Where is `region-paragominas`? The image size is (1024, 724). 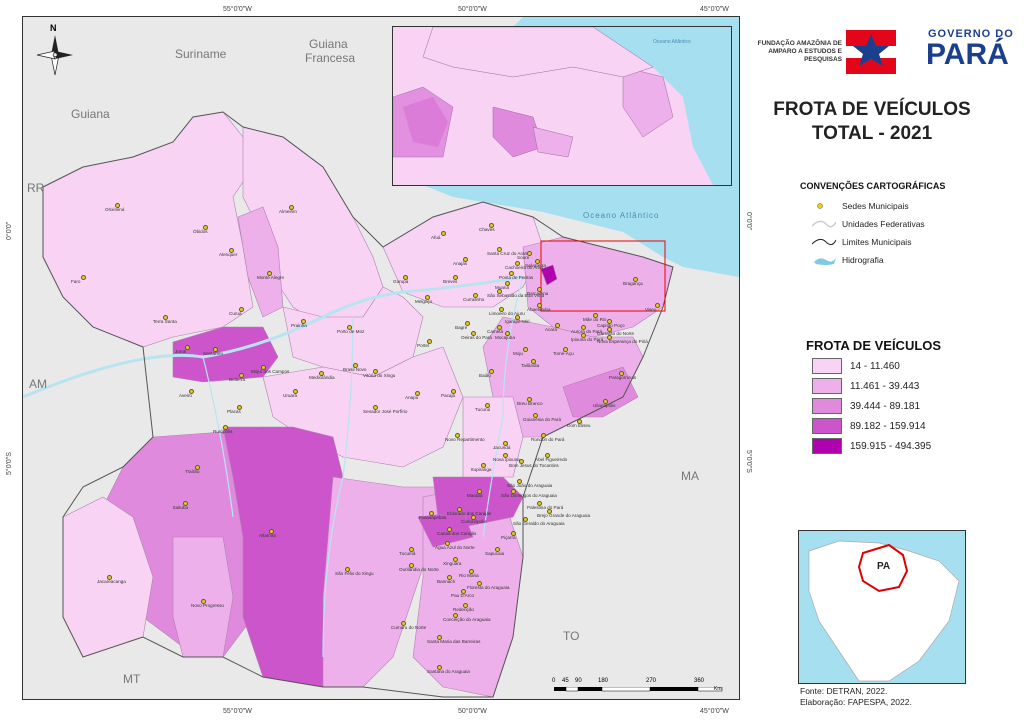
region-paragominas is located at coordinates (600, 392).